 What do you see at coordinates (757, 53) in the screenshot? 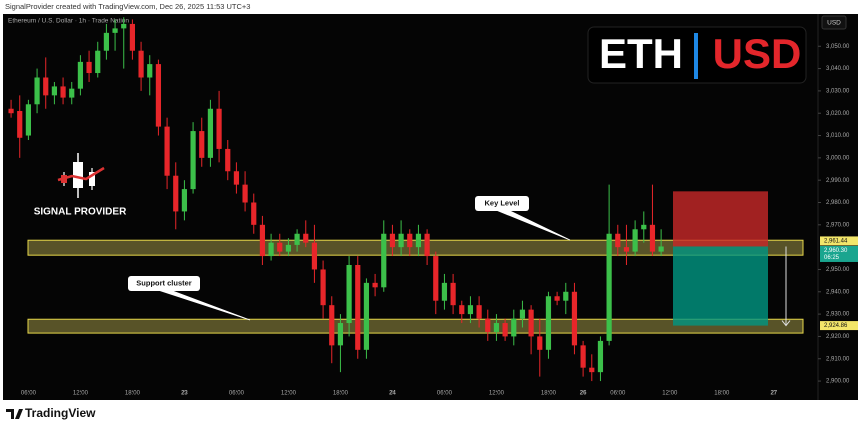
I see `logo-quote: USD` at bounding box center [757, 53].